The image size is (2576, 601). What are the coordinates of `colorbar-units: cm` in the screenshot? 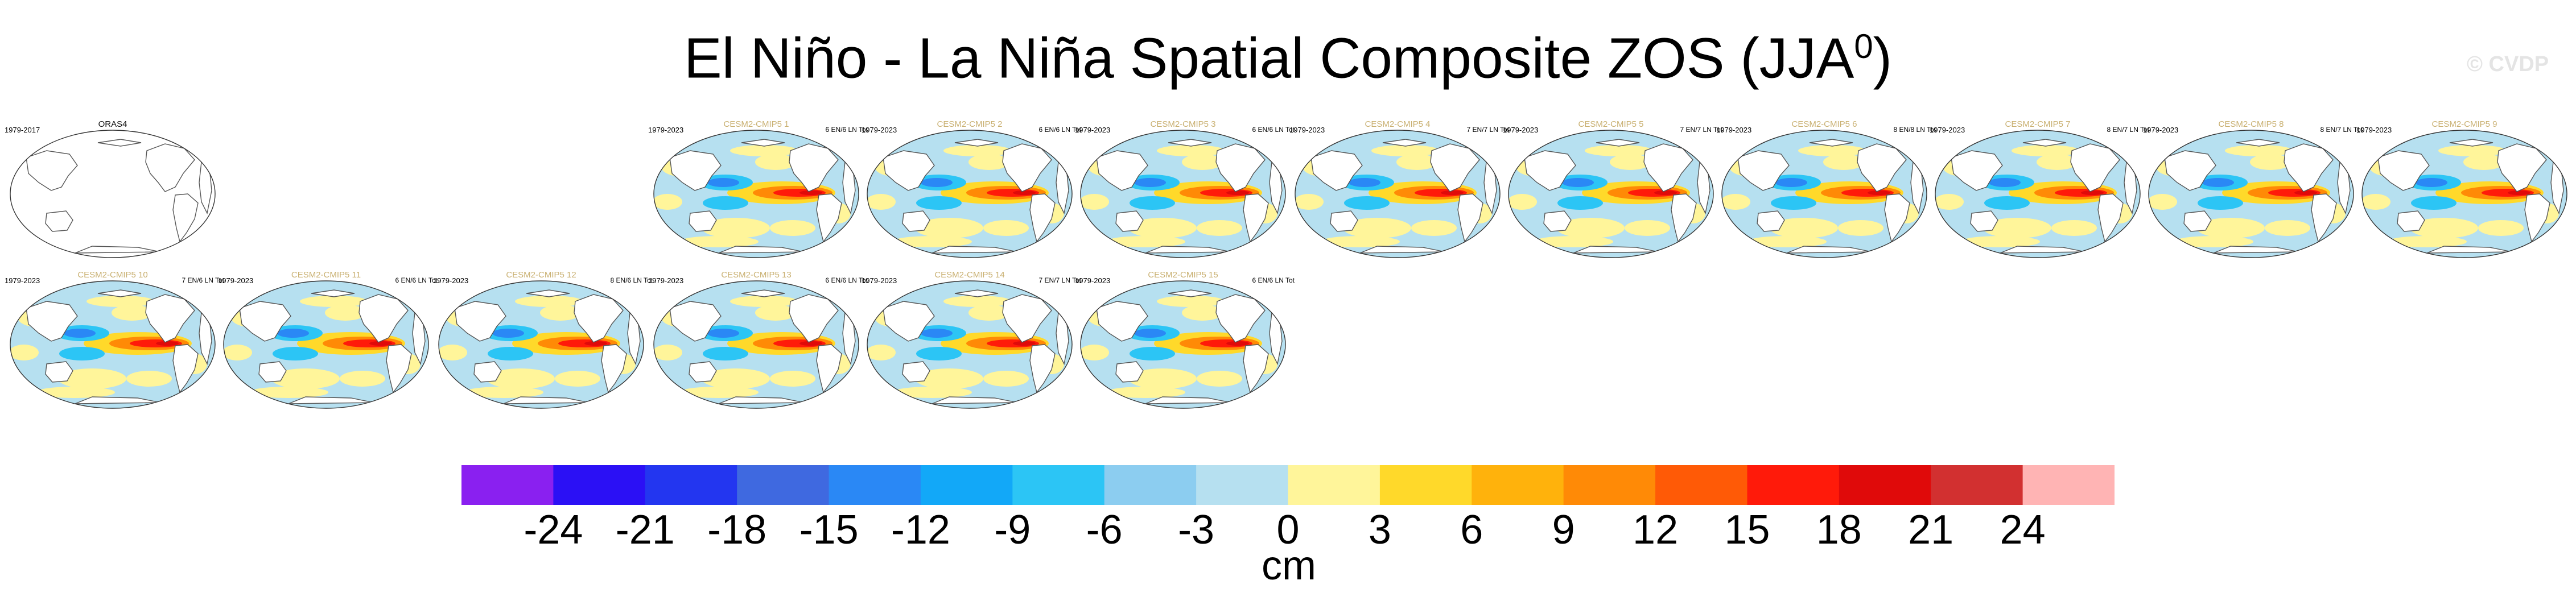 It's located at (1289, 565).